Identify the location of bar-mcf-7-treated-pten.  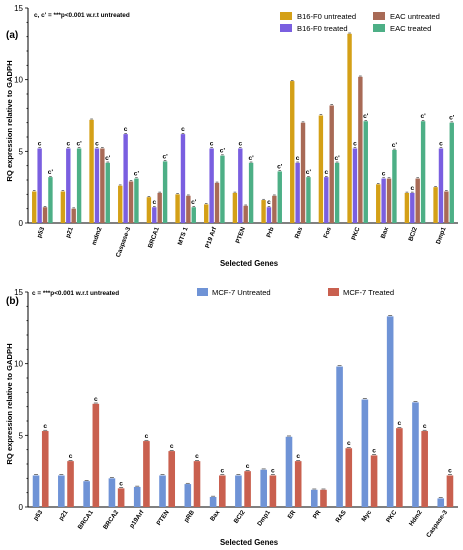
(172, 479).